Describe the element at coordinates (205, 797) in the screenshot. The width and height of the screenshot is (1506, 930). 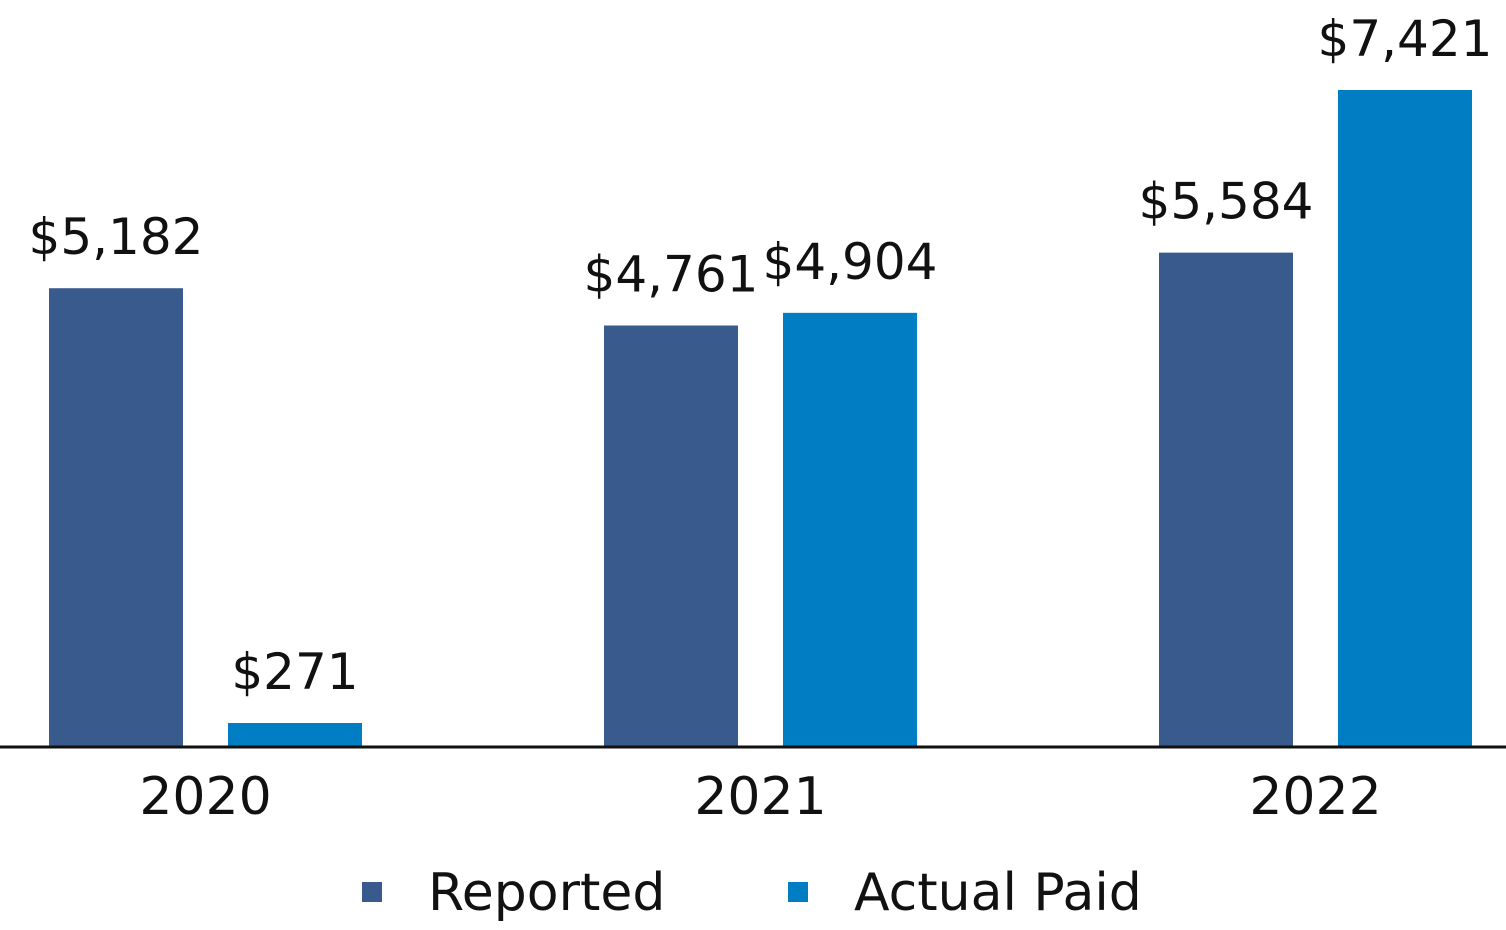
I see `x-tick-label: 2020` at that location.